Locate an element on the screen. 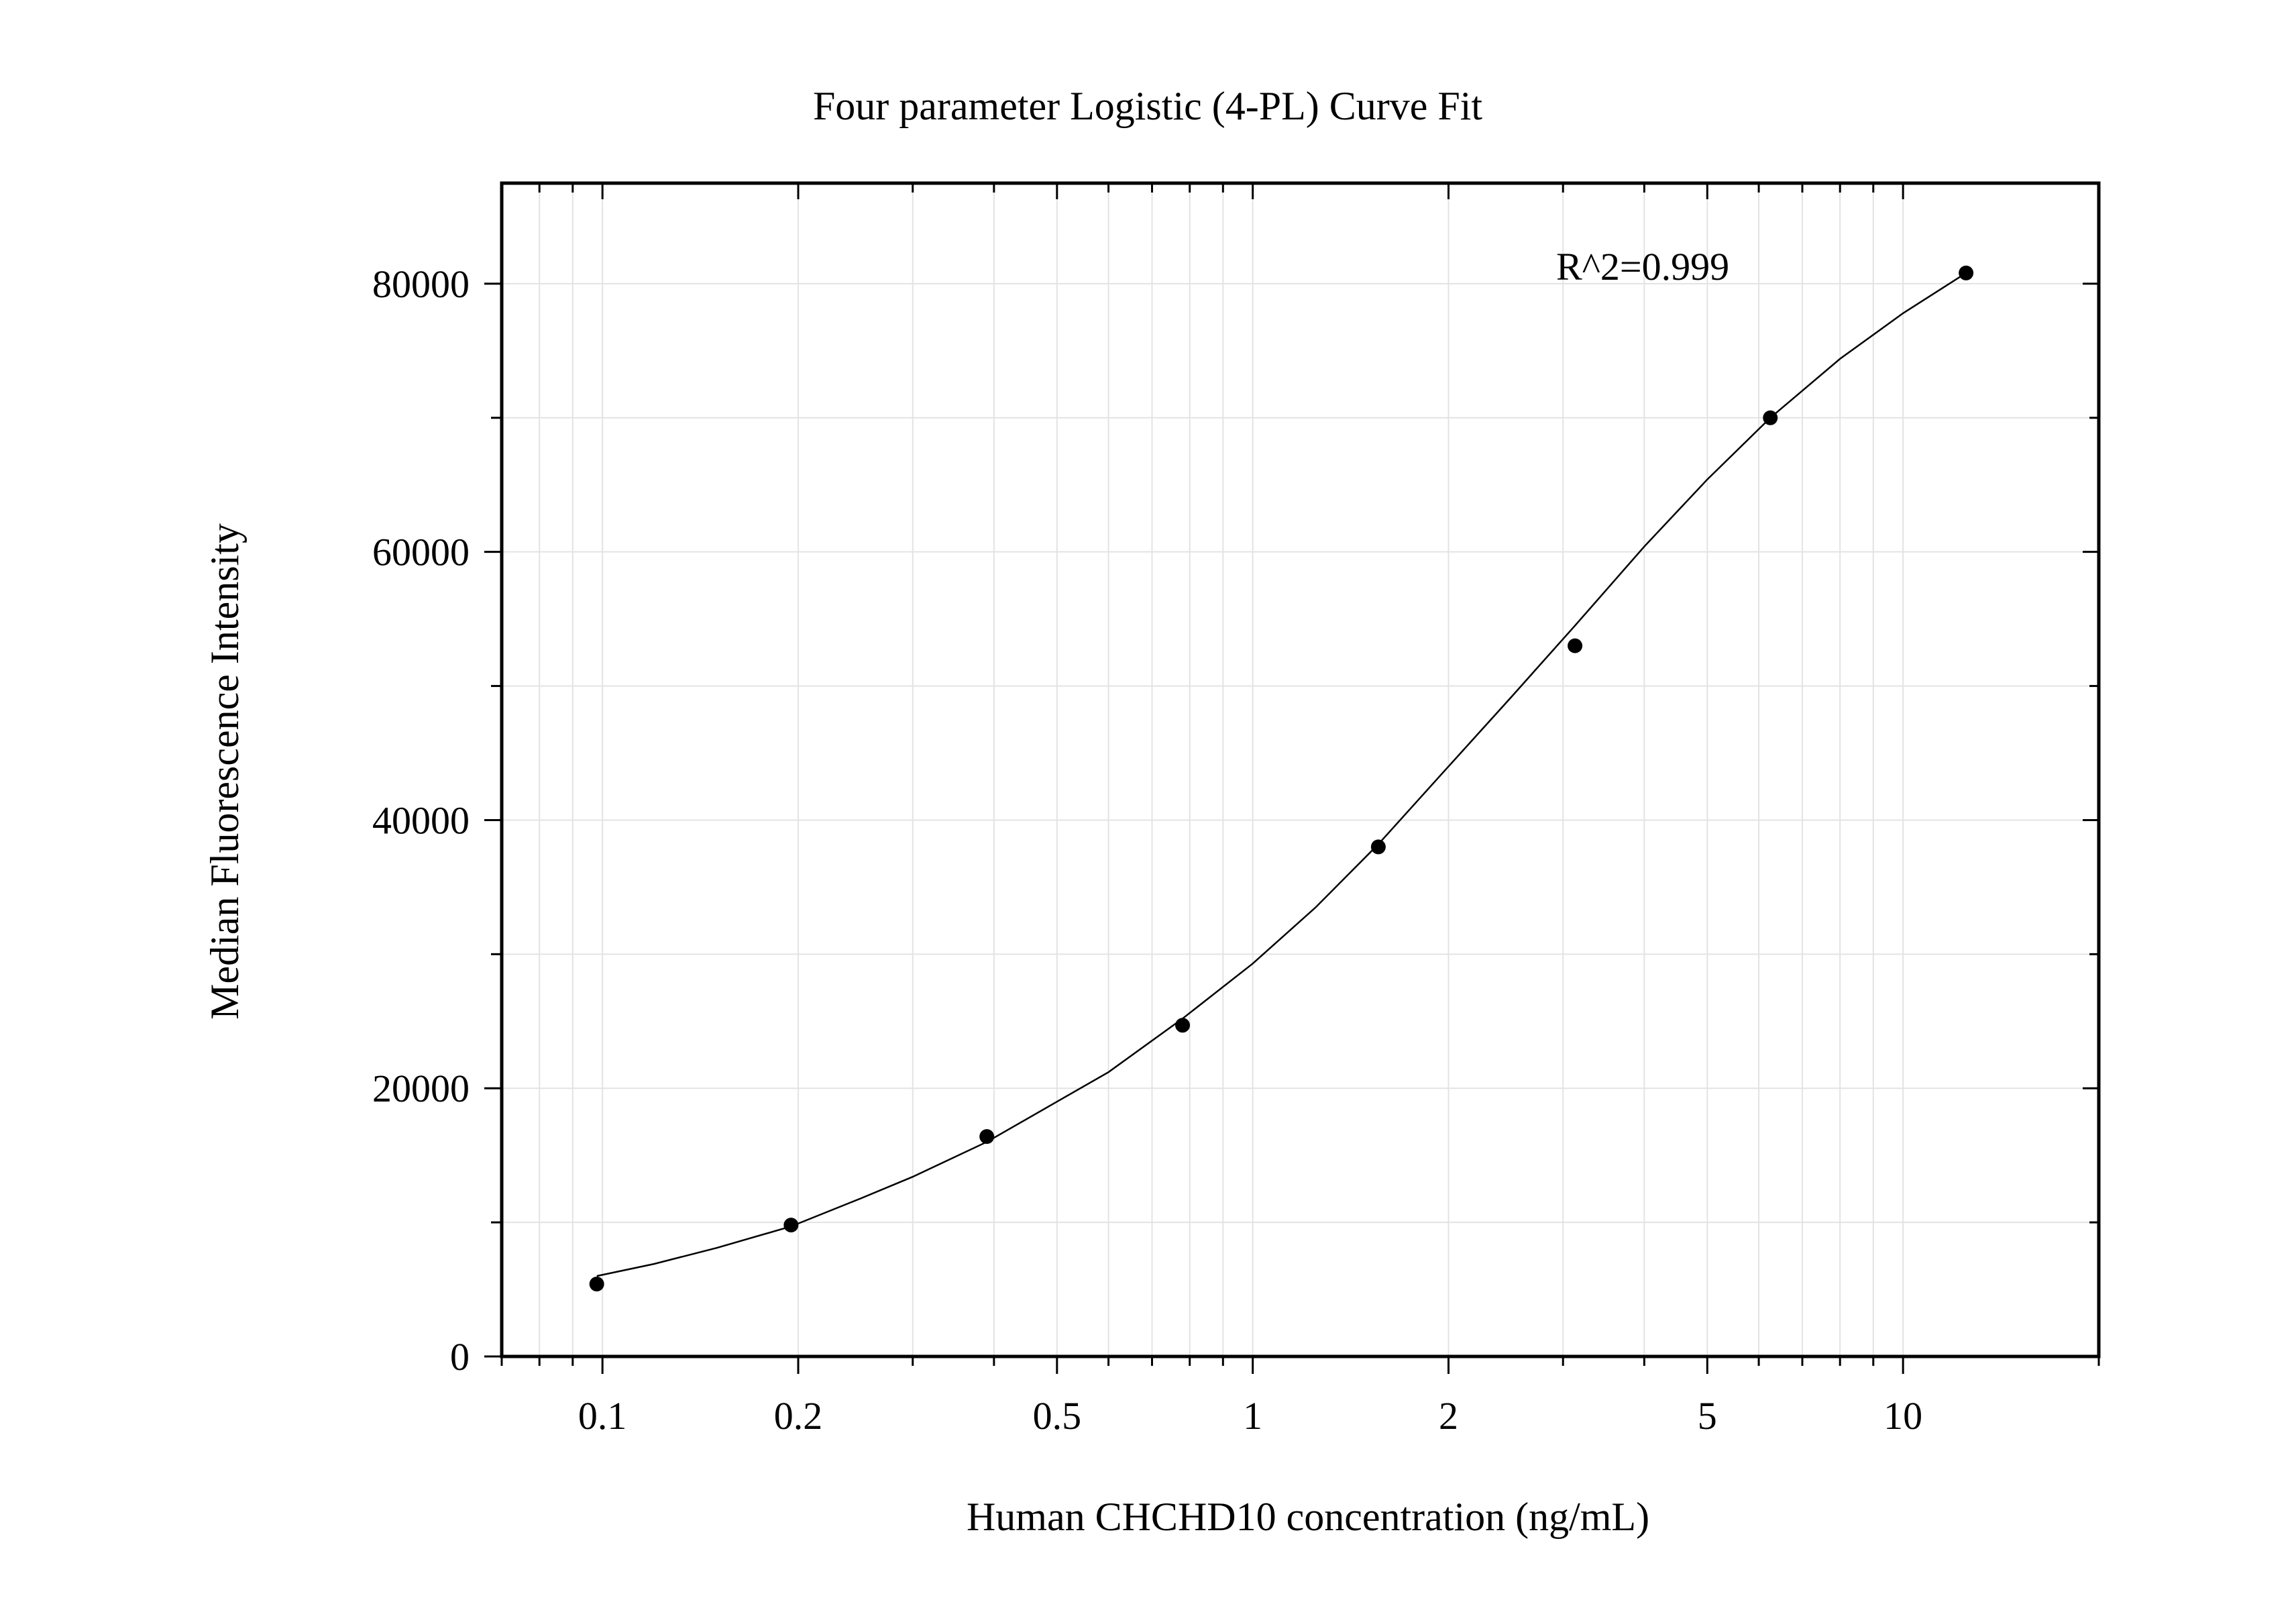 Image resolution: width=2296 pixels, height=1604 pixels. y-tick-labels: 0 20000 40000 60000 80000 is located at coordinates (421, 820).